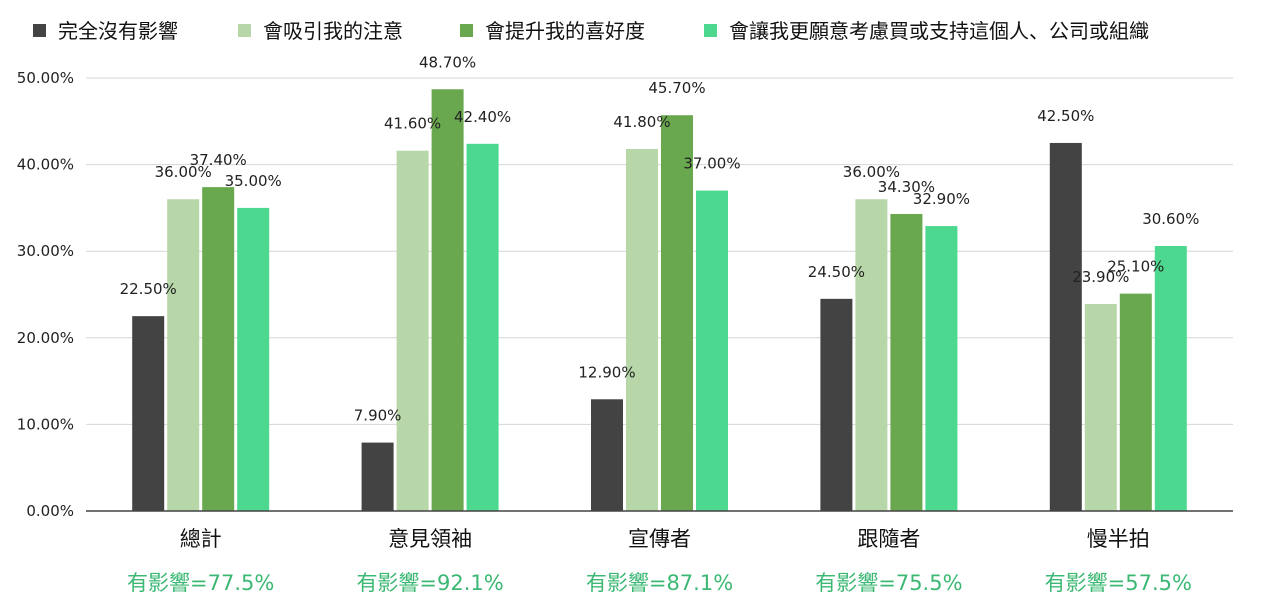  I want to click on y-tick-label: 10.00%, so click(45, 424).